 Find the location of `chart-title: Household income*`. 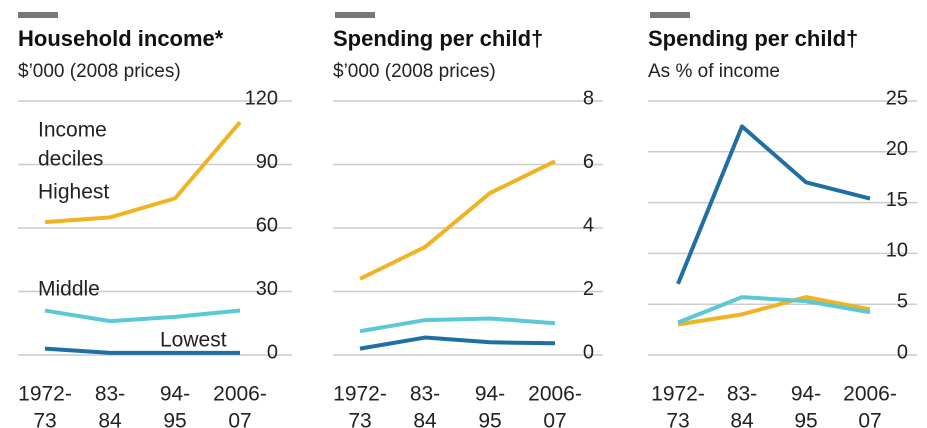

chart-title: Household income* is located at coordinates (121, 38).